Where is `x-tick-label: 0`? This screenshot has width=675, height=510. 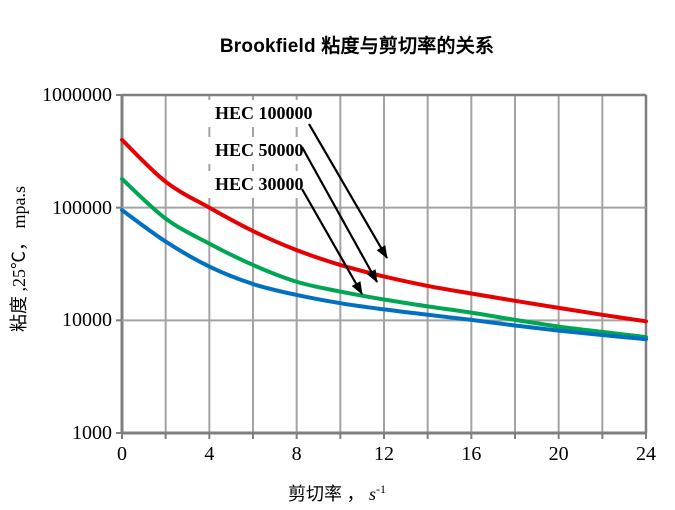
x-tick-label: 0 is located at coordinates (122, 454).